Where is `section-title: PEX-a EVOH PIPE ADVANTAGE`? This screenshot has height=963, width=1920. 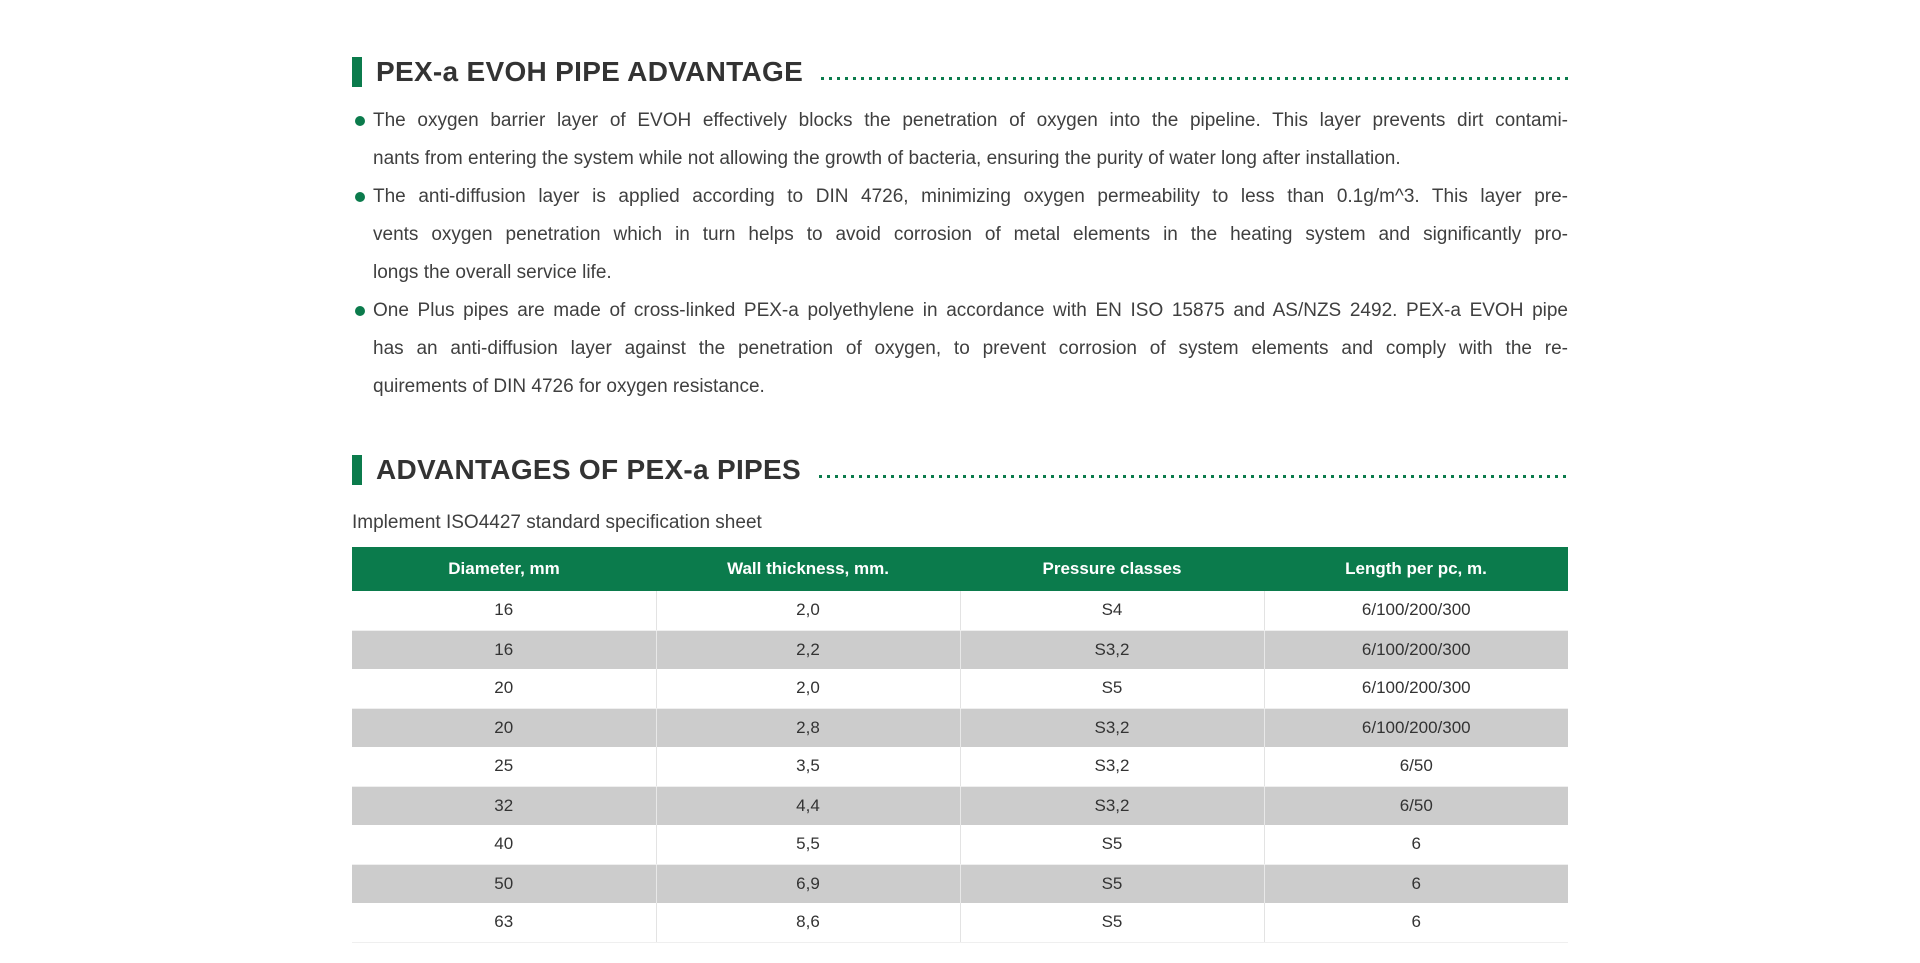
section-title: PEX-a EVOH PIPE ADVANTAGE is located at coordinates (590, 71).